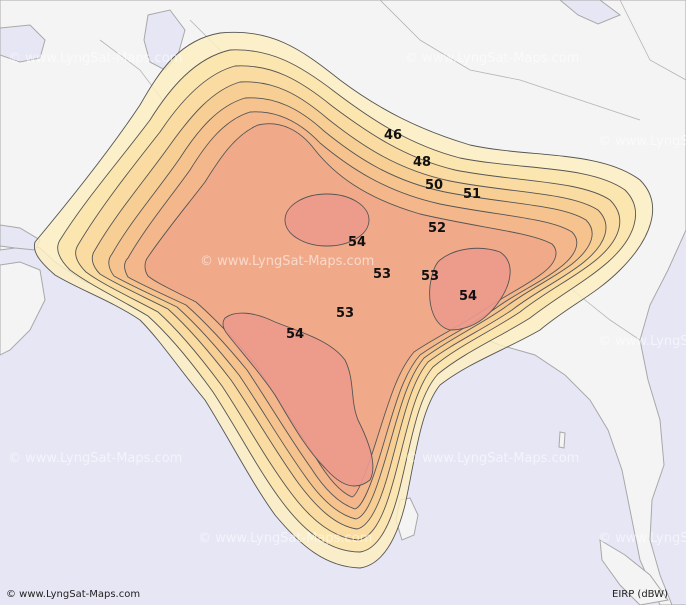 This screenshot has height=605, width=686. I want to click on contour-label: 51, so click(472, 194).